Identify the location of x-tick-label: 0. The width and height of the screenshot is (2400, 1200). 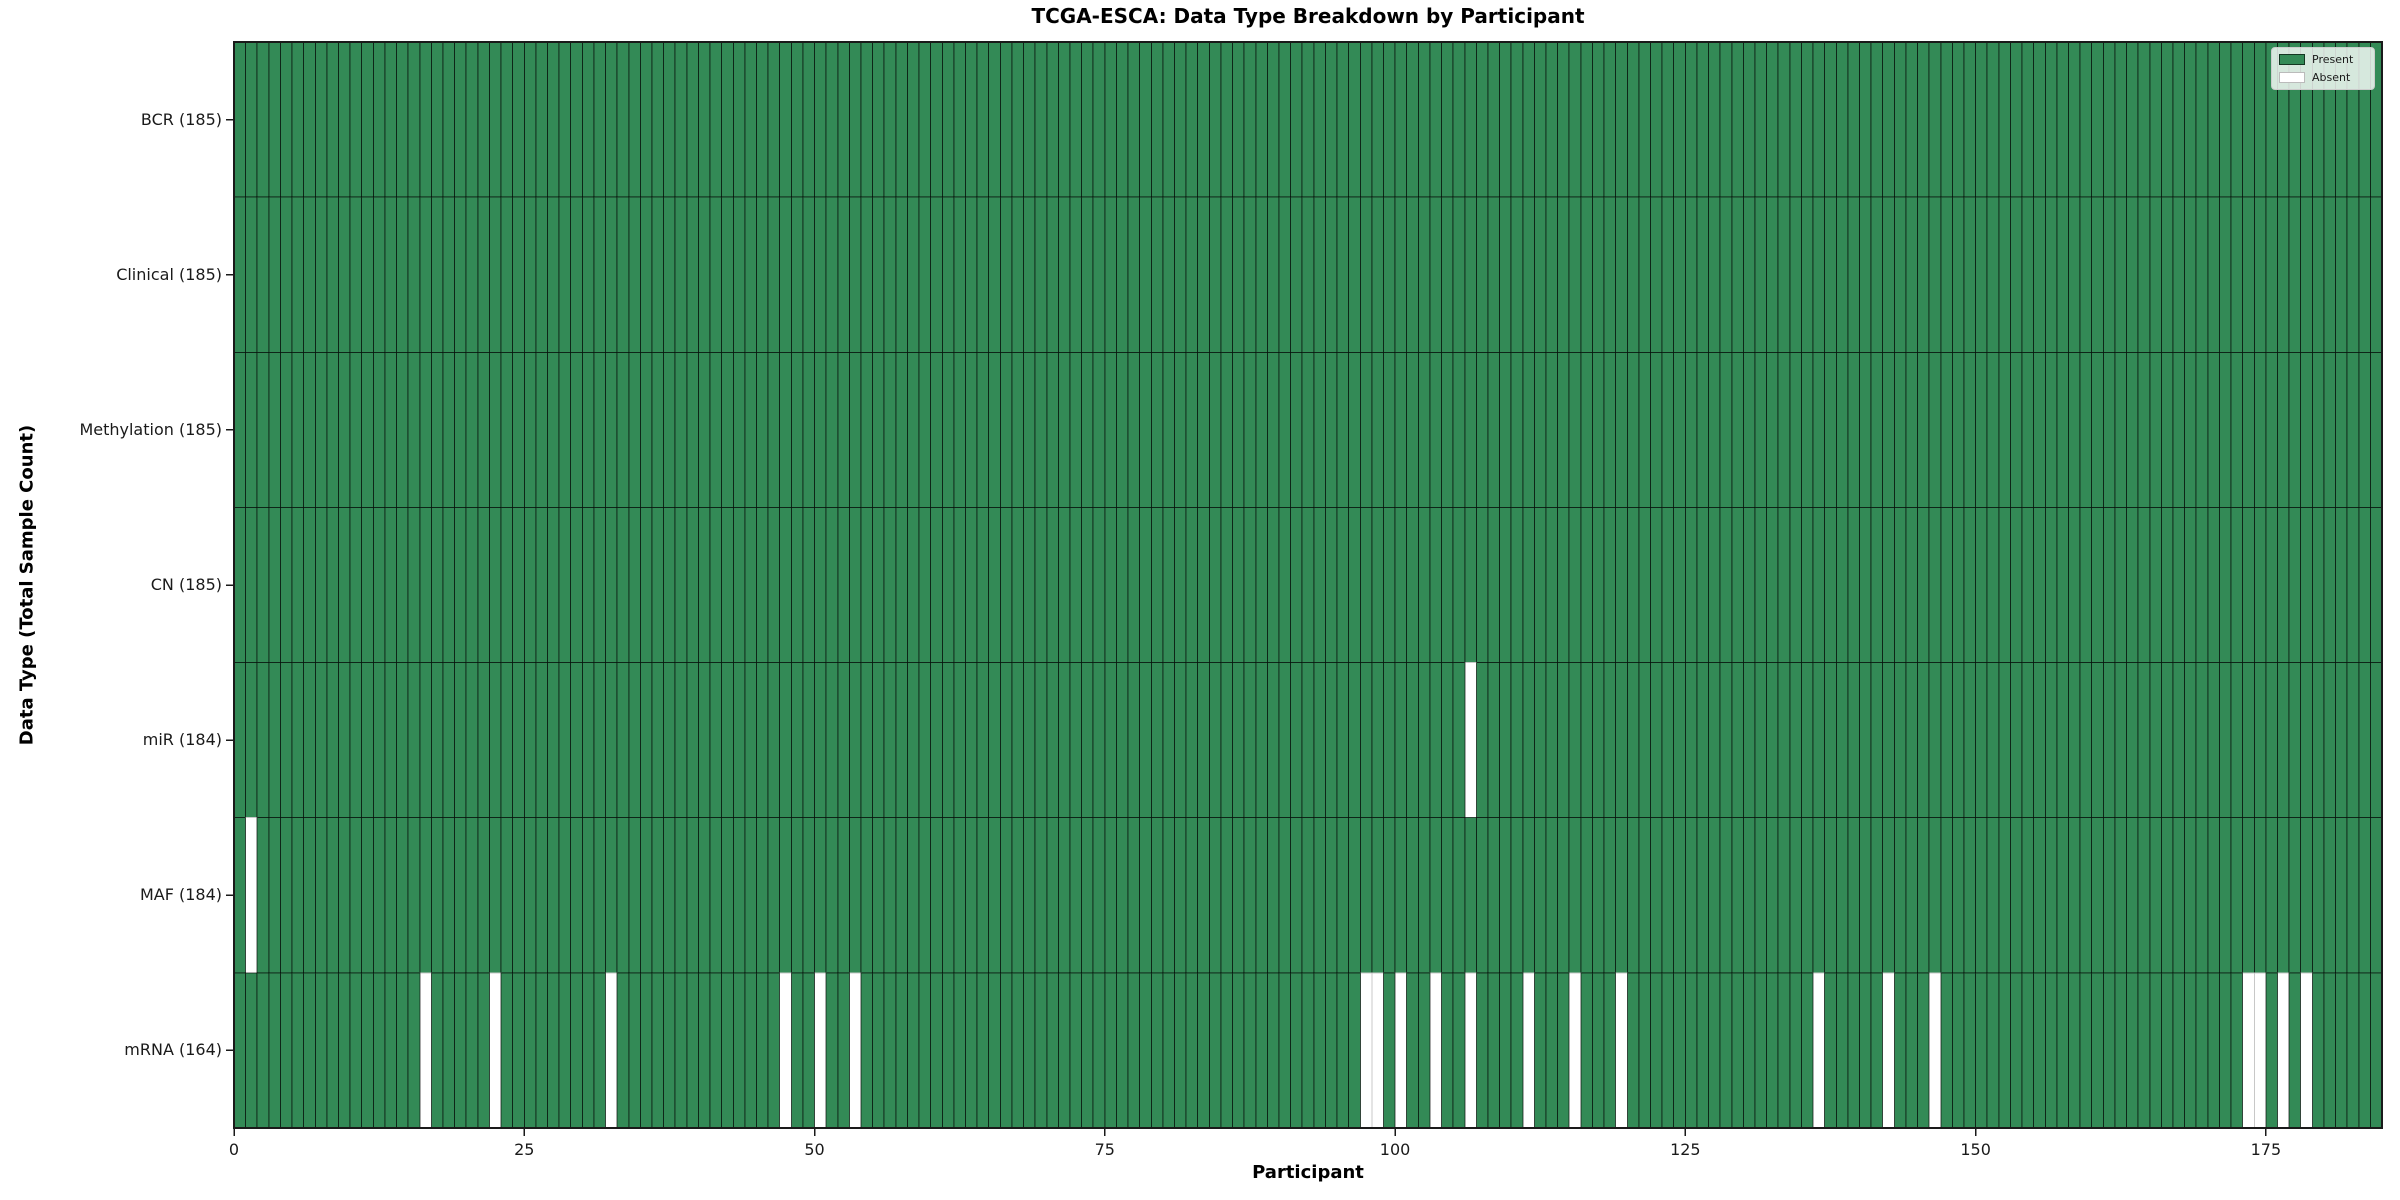
(234, 1149).